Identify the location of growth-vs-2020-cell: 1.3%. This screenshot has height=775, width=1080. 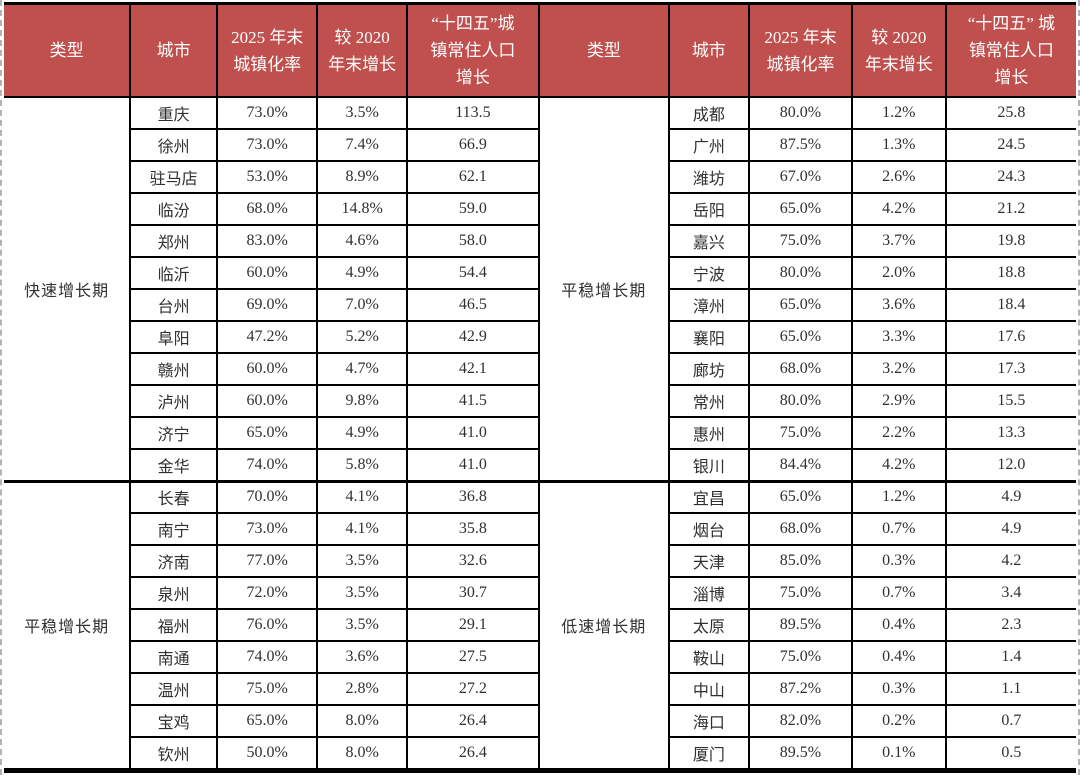
(898, 145).